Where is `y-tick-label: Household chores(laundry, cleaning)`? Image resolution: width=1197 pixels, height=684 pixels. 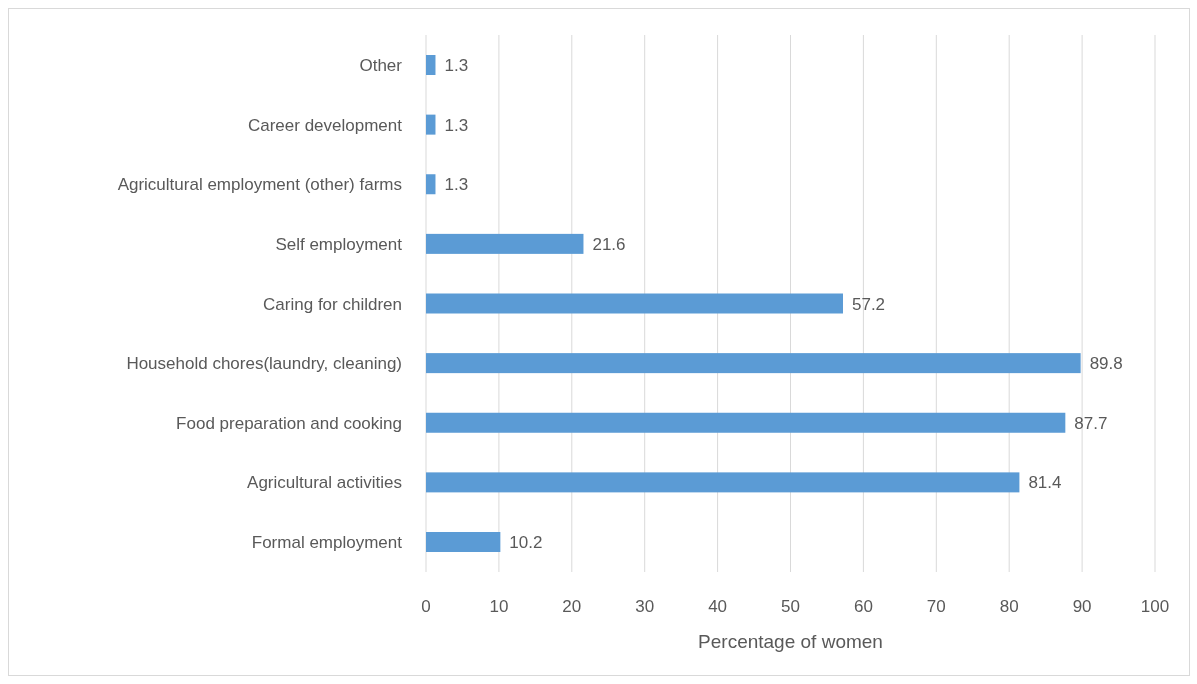
y-tick-label: Household chores(laundry, cleaning) is located at coordinates (264, 364).